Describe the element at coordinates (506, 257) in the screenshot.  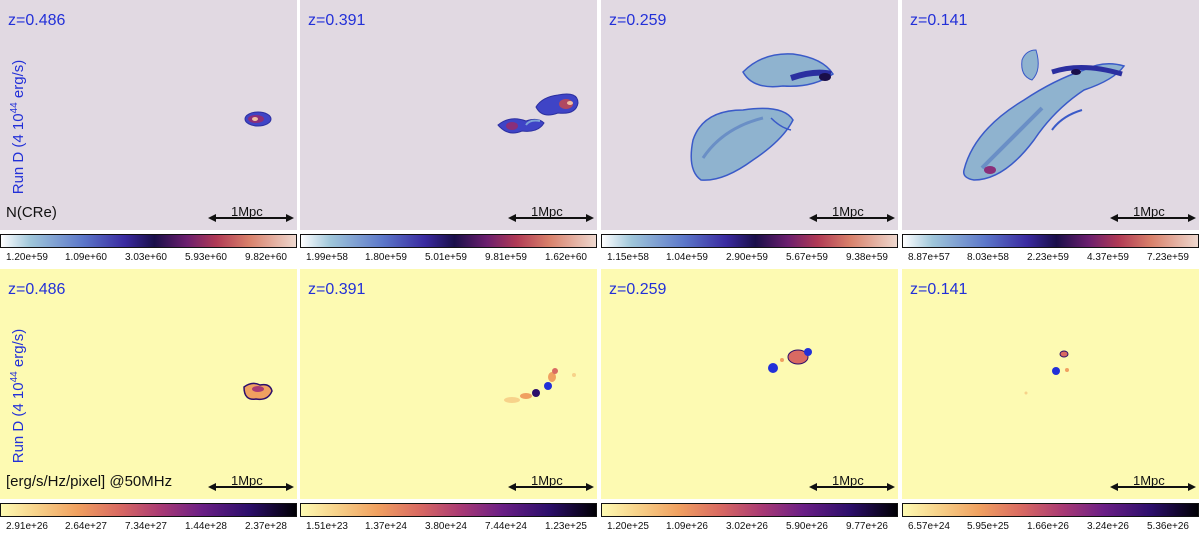
I see `colorbar-tick: 9.81e+59` at that location.